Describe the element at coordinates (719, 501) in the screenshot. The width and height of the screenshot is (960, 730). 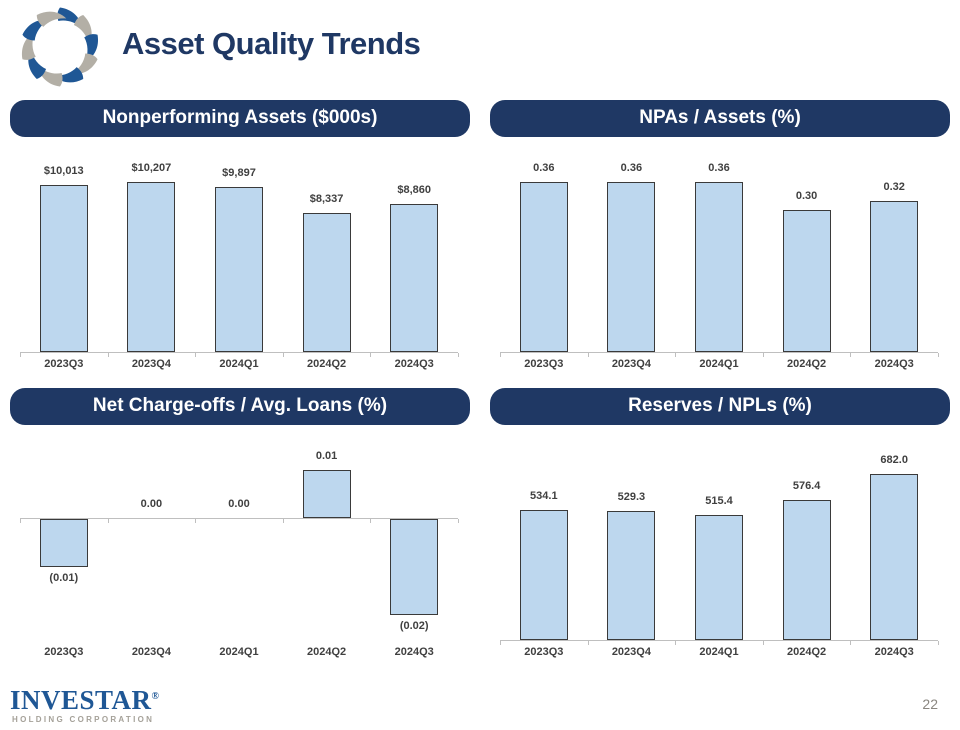
I see `bar-value-label: 515.4` at that location.